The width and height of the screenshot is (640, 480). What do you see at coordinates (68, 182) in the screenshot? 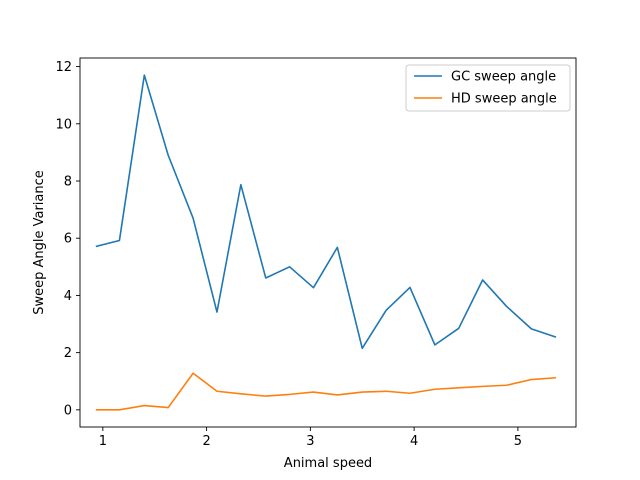
I see `y-tick-label: 8` at bounding box center [68, 182].